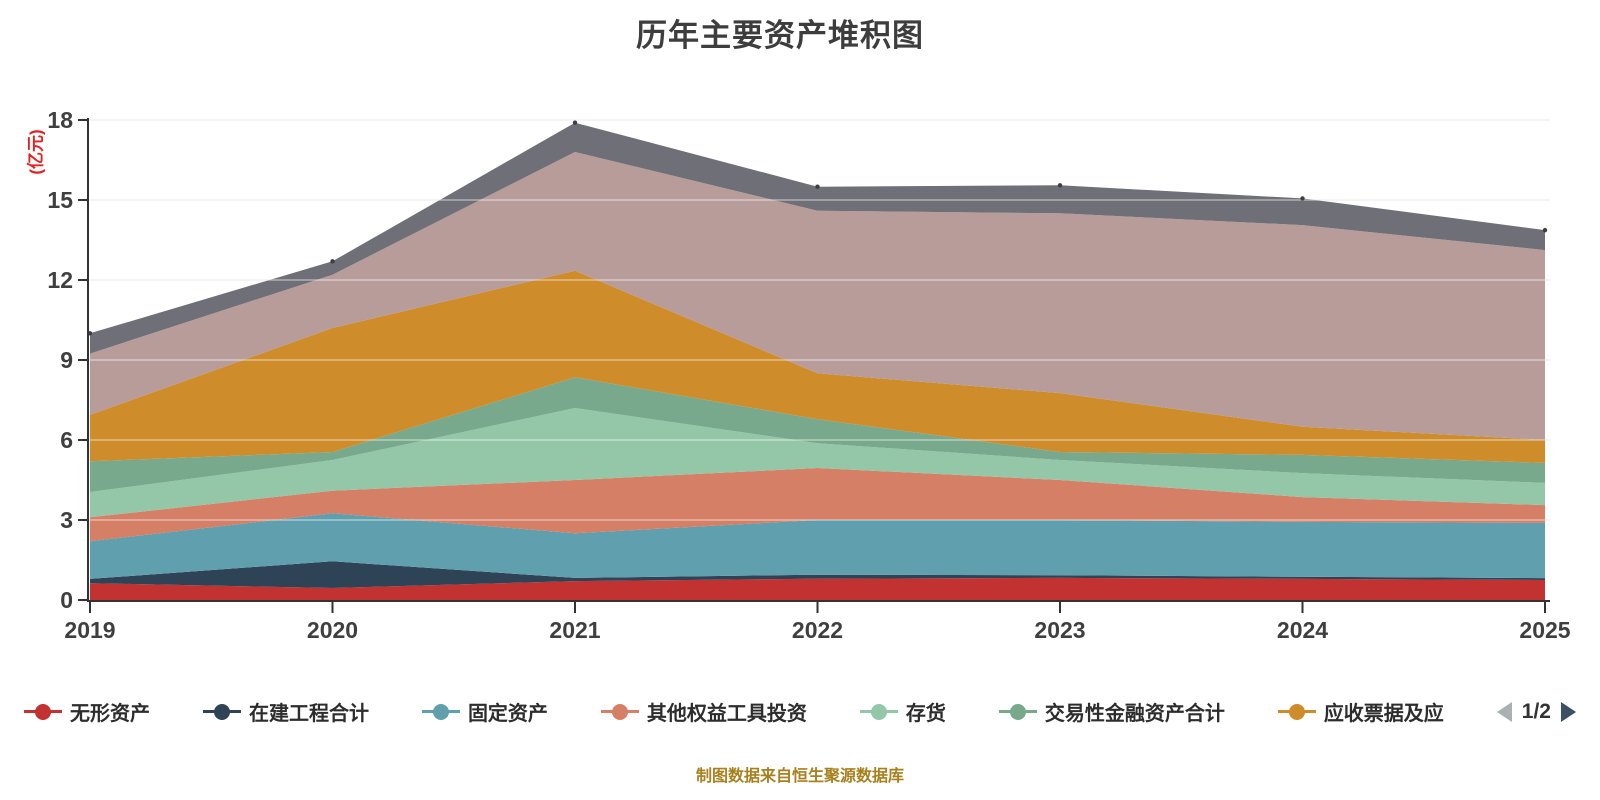  What do you see at coordinates (66, 520) in the screenshot?
I see `y-axis-label: 3` at bounding box center [66, 520].